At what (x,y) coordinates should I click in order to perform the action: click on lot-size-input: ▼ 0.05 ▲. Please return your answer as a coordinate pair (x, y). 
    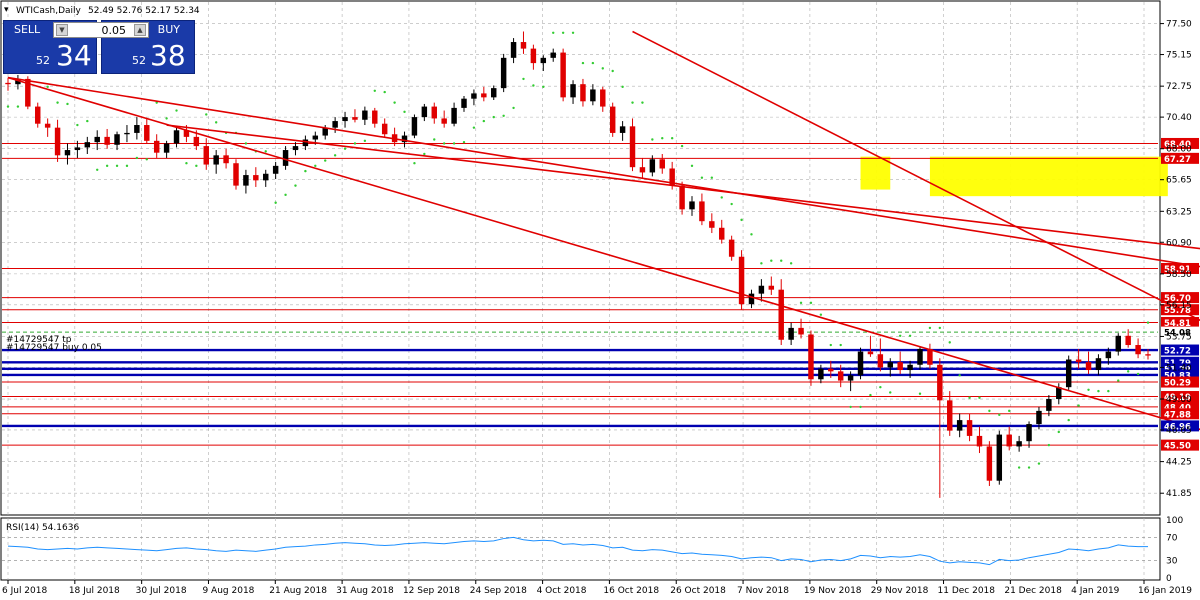
    Looking at the image, I should click on (101, 30).